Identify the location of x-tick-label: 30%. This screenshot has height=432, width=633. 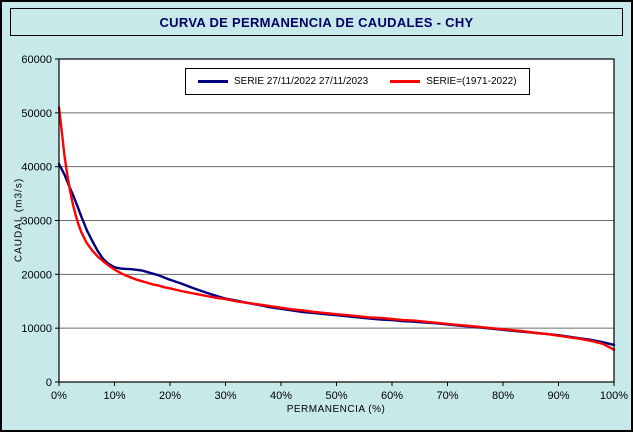
(225, 396).